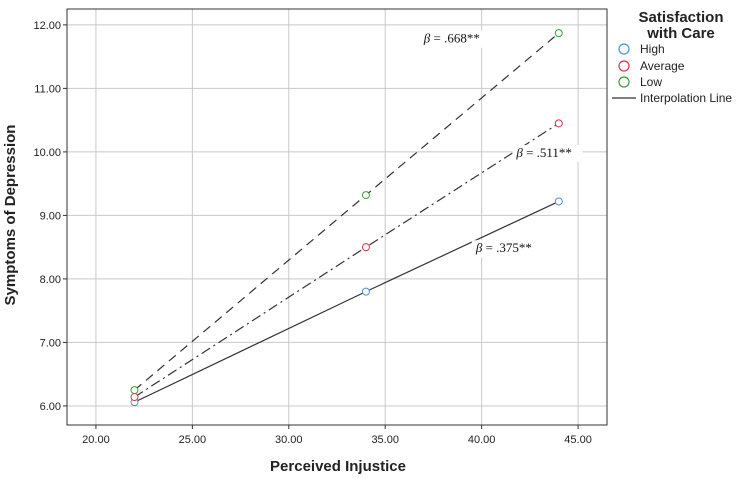 The width and height of the screenshot is (749, 478). Describe the element at coordinates (50, 343) in the screenshot. I see `y-tick-label: 7.00` at that location.